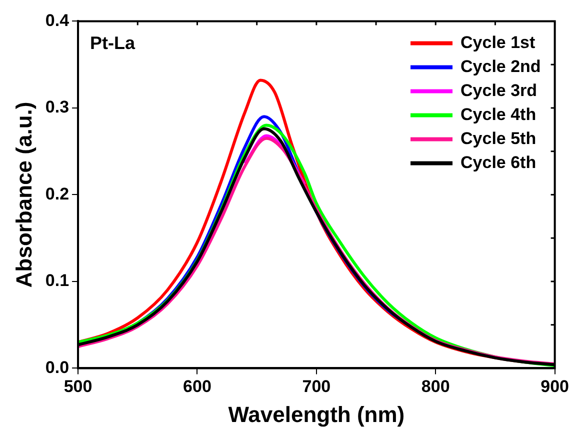 Image resolution: width=580 pixels, height=441 pixels. Describe the element at coordinates (197, 386) in the screenshot. I see `x-tick-label: 600` at that location.